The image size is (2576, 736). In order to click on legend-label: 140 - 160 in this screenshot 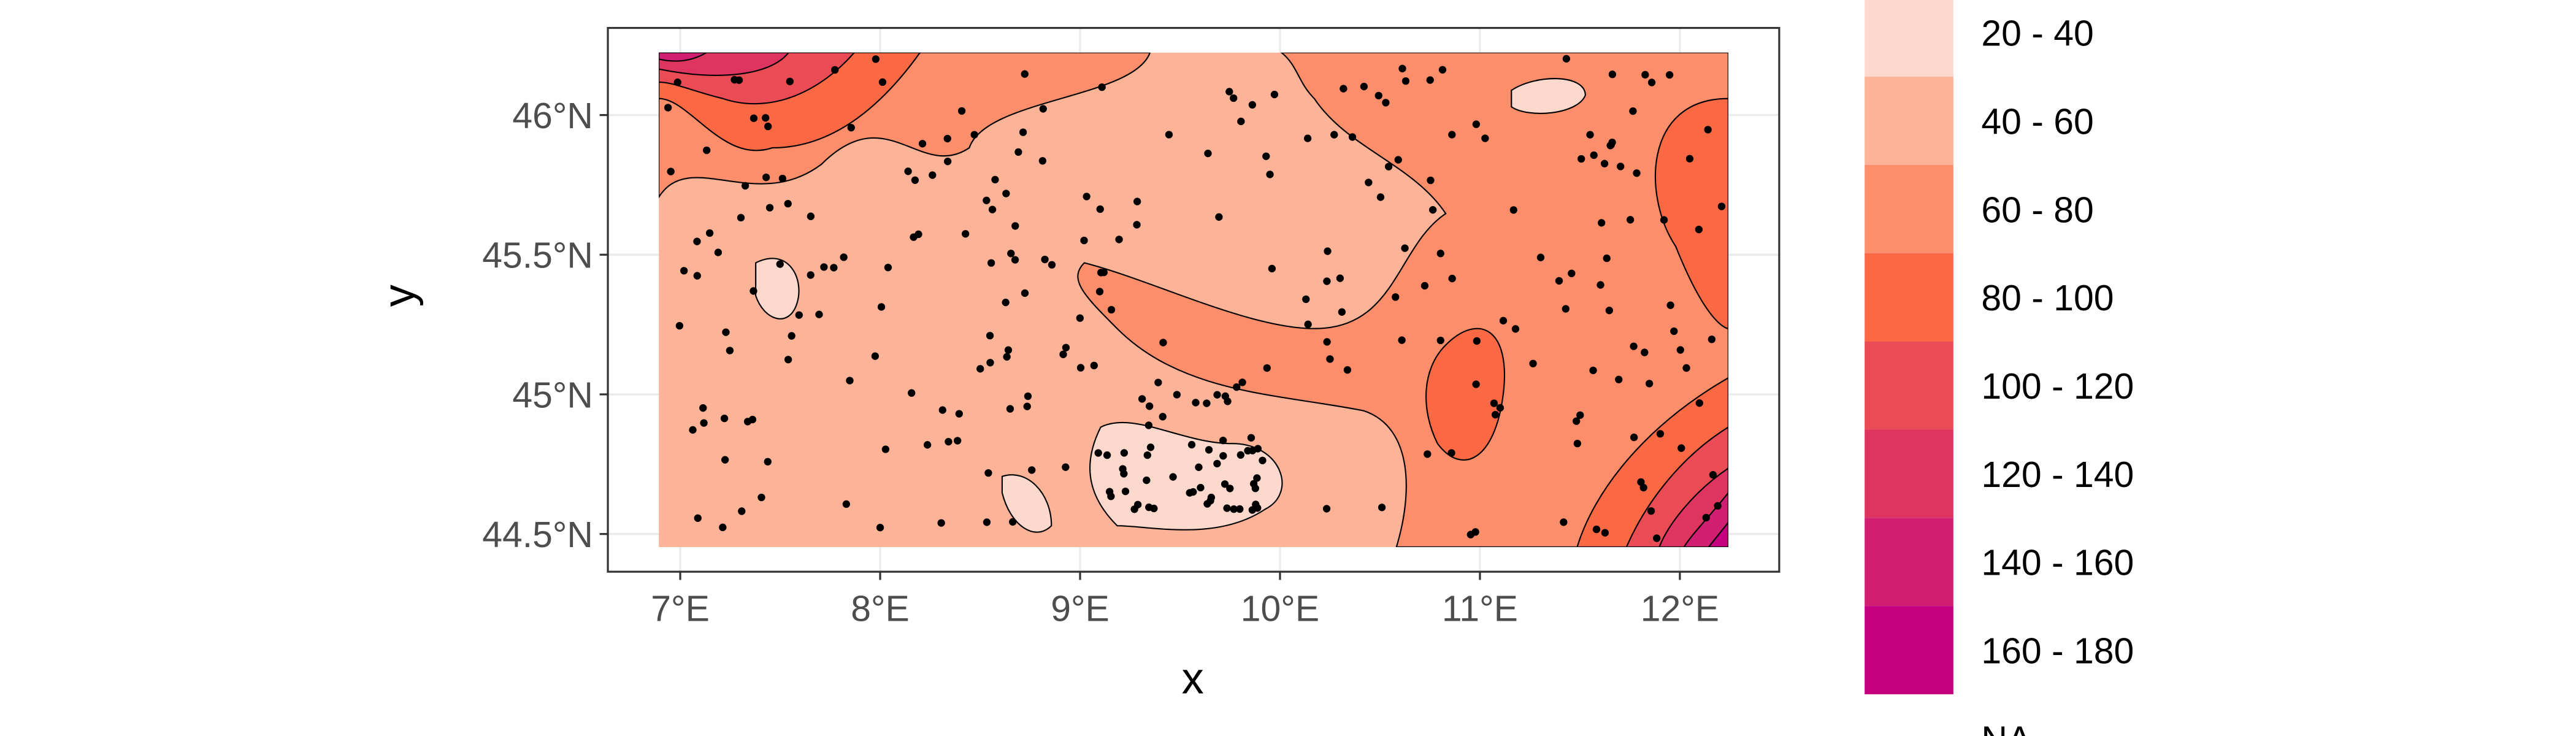, I will do `click(2057, 563)`.